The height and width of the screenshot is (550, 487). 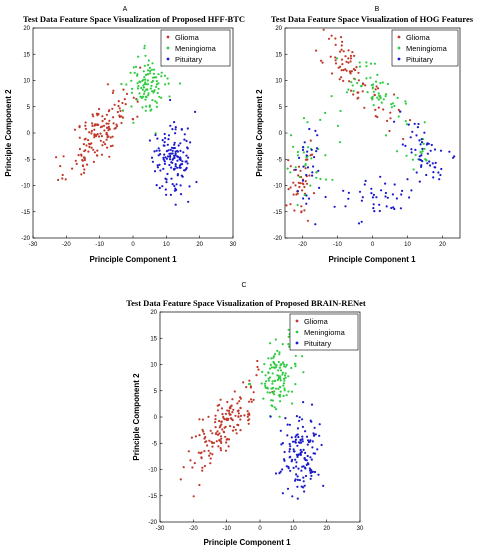 I want to click on panel-a-y-tick-label: -10, so click(x=25, y=187).